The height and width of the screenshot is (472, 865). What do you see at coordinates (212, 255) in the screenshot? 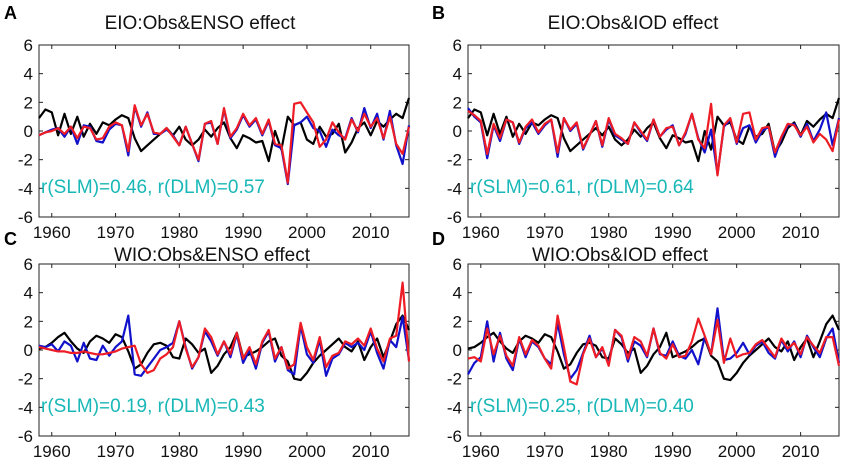
I see `panel-title: WIO:Obs&ENSO effect` at bounding box center [212, 255].